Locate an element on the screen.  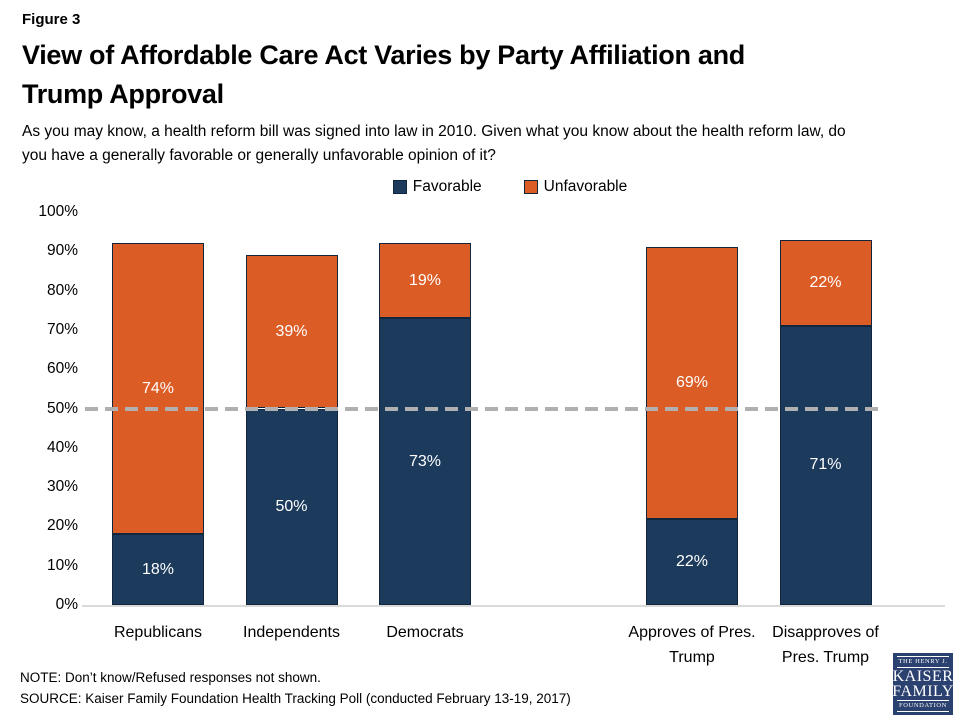
logo-text-foundation: FOUNDATION is located at coordinates (923, 705).